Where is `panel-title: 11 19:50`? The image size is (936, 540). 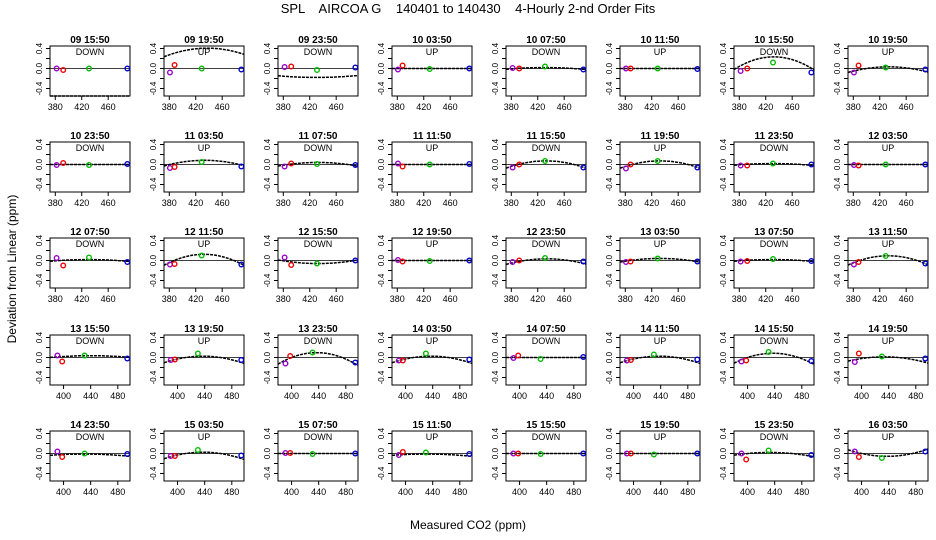 panel-title: 11 19:50 is located at coordinates (660, 136).